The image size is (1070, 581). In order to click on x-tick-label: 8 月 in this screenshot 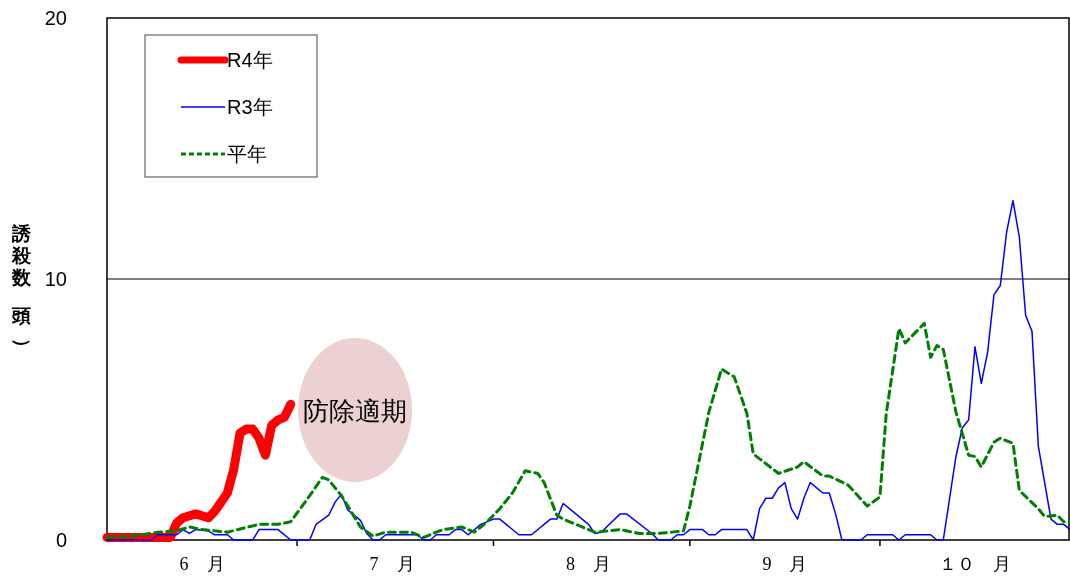, I will do `click(588, 564)`.